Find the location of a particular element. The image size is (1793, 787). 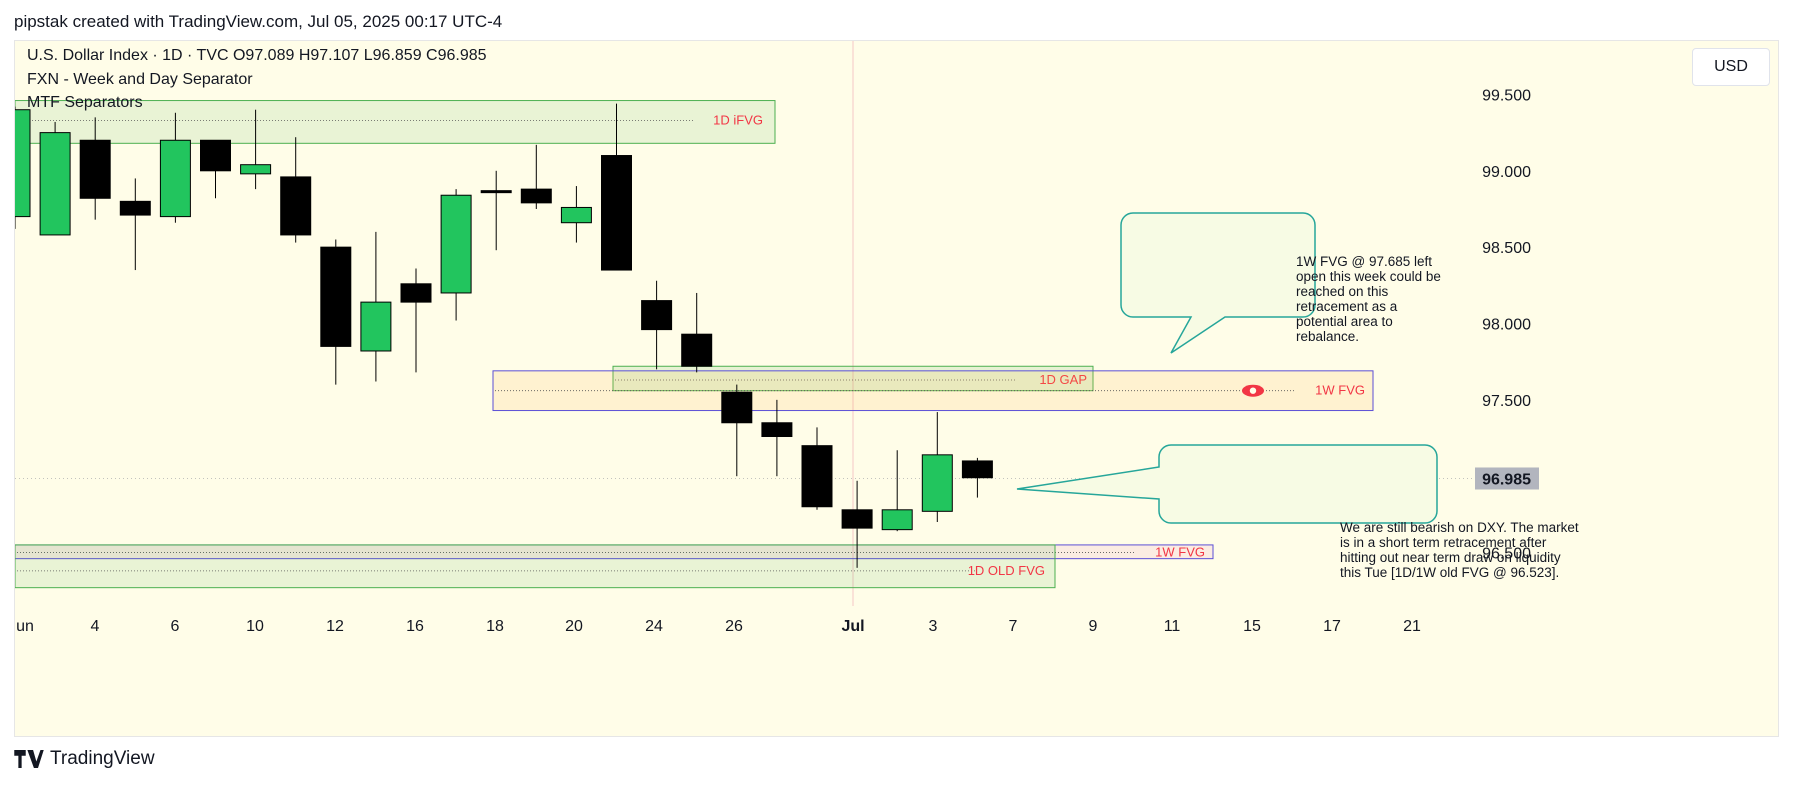

time-tick-label: 26 is located at coordinates (734, 626).